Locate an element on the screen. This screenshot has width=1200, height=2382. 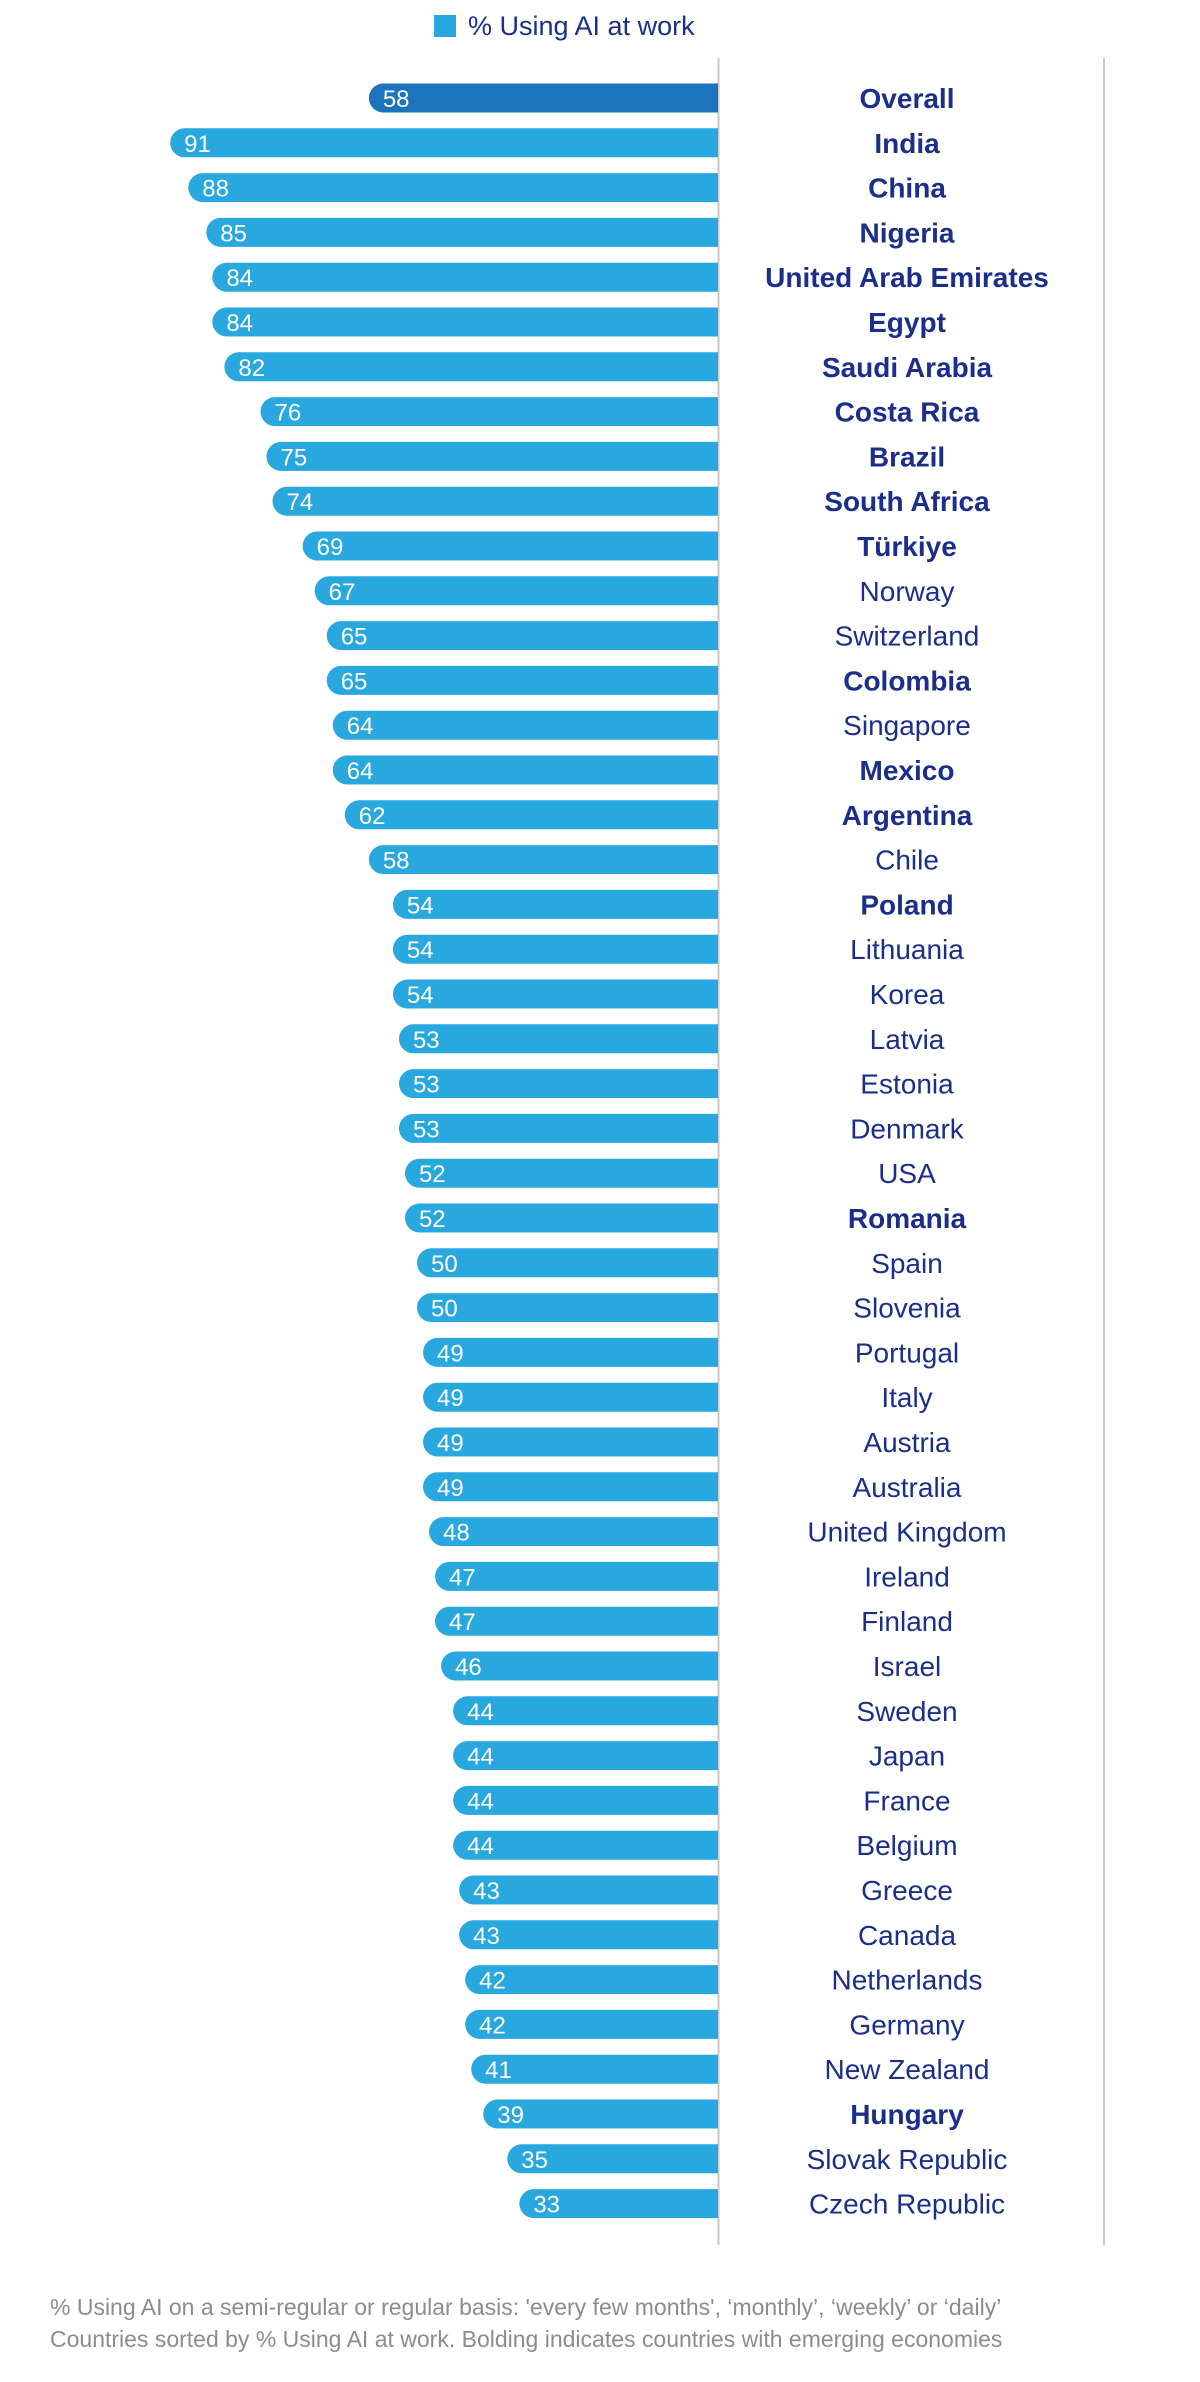
legend: % Using AI at work is located at coordinates (564, 26).